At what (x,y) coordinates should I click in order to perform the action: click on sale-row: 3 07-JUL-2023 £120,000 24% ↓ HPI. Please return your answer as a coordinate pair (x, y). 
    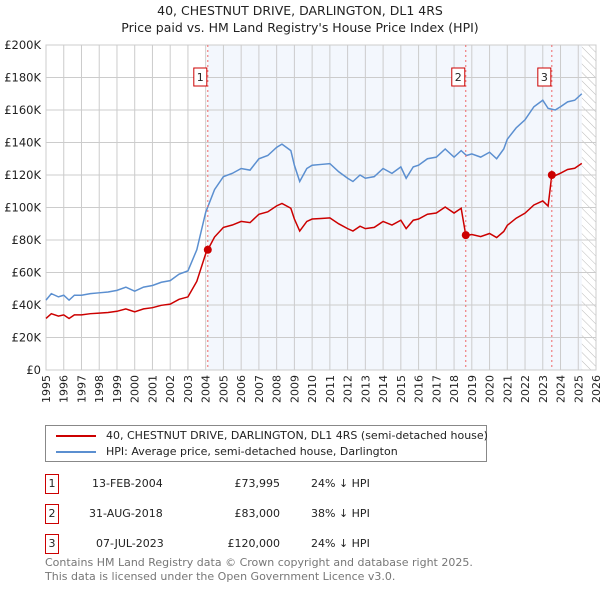
    Looking at the image, I should click on (245, 544).